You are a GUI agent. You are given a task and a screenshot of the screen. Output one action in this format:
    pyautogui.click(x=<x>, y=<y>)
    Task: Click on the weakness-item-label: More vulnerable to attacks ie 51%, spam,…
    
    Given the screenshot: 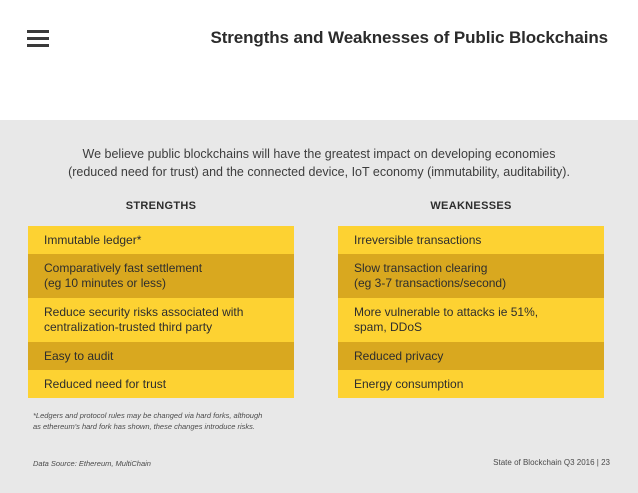 What is the action you would take?
    pyautogui.click(x=446, y=319)
    